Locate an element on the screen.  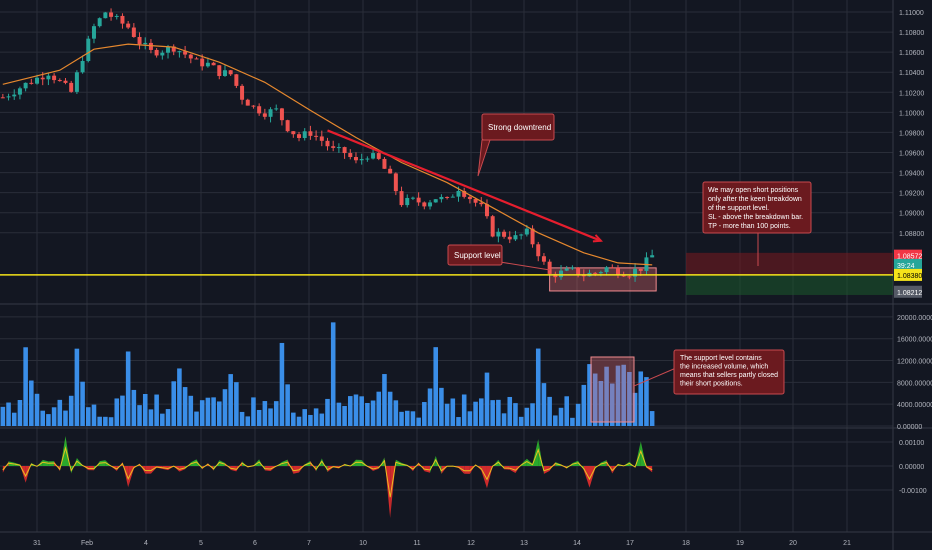
trendline is located at coordinates (464, 185).